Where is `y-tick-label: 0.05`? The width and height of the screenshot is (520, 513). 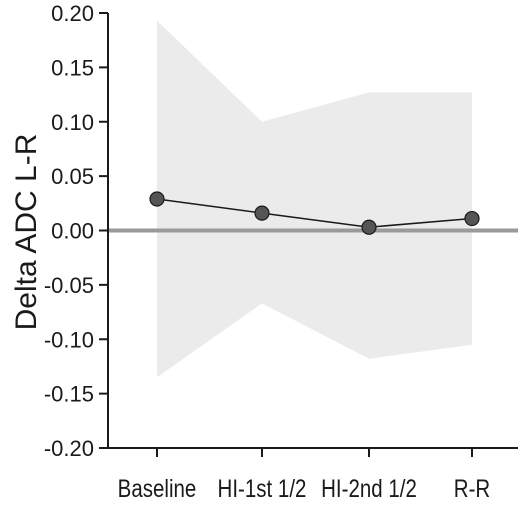
y-tick-label: 0.05 is located at coordinates (72, 176).